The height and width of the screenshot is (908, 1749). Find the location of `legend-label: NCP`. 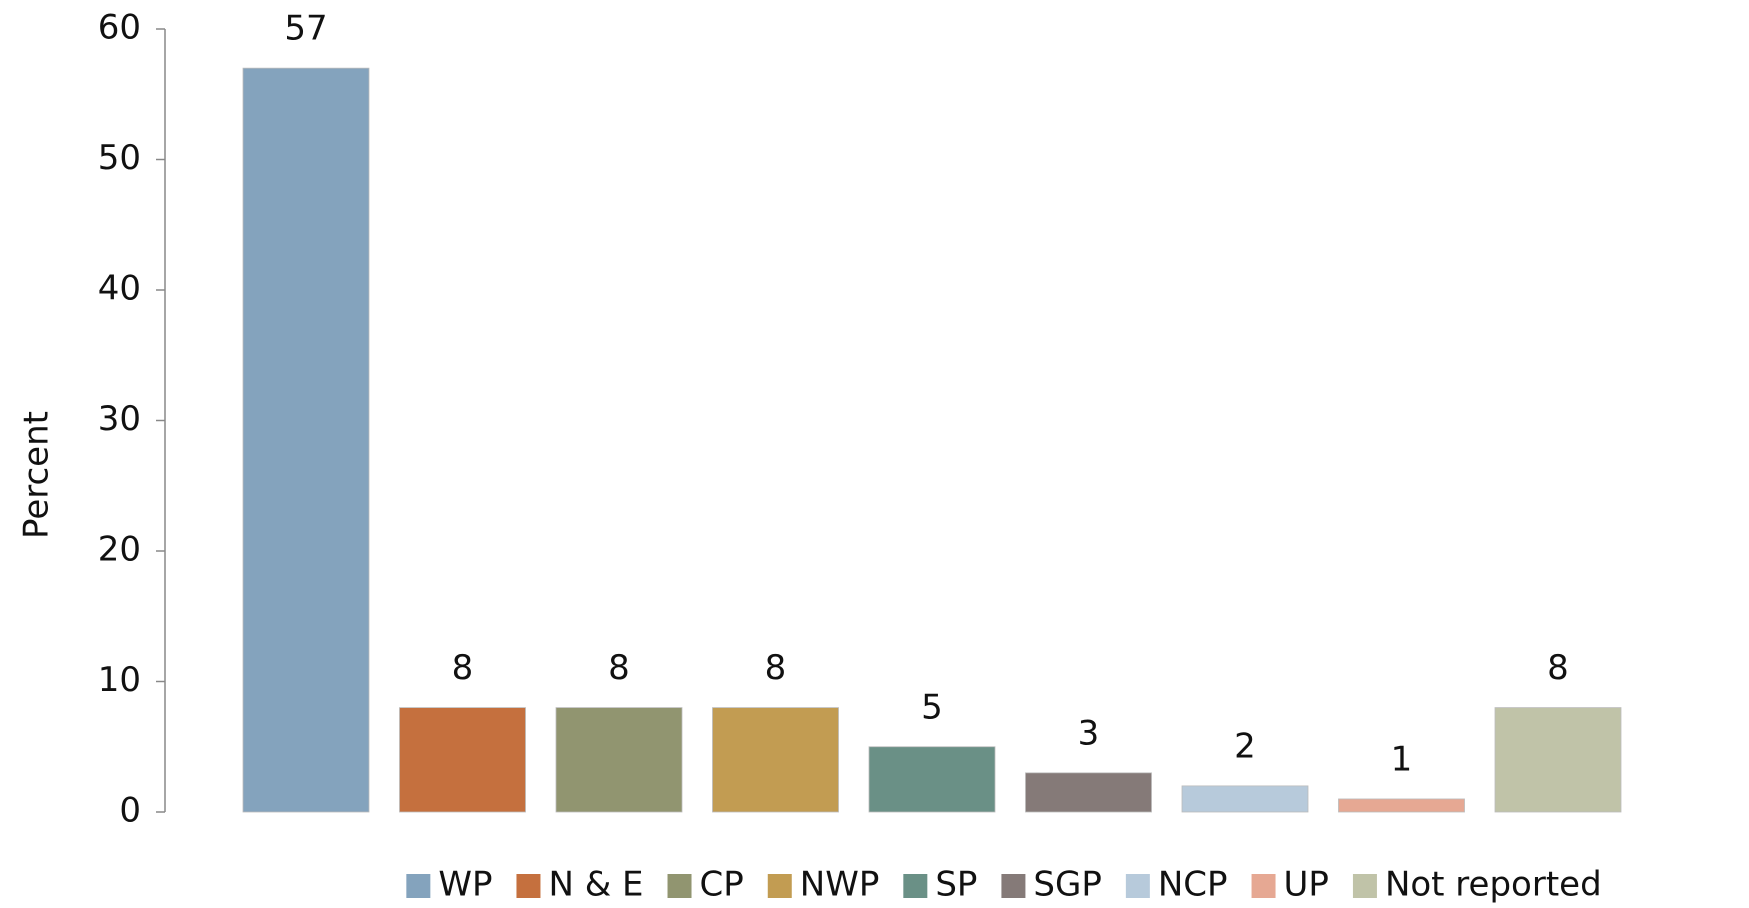

legend-label: NCP is located at coordinates (1193, 885).